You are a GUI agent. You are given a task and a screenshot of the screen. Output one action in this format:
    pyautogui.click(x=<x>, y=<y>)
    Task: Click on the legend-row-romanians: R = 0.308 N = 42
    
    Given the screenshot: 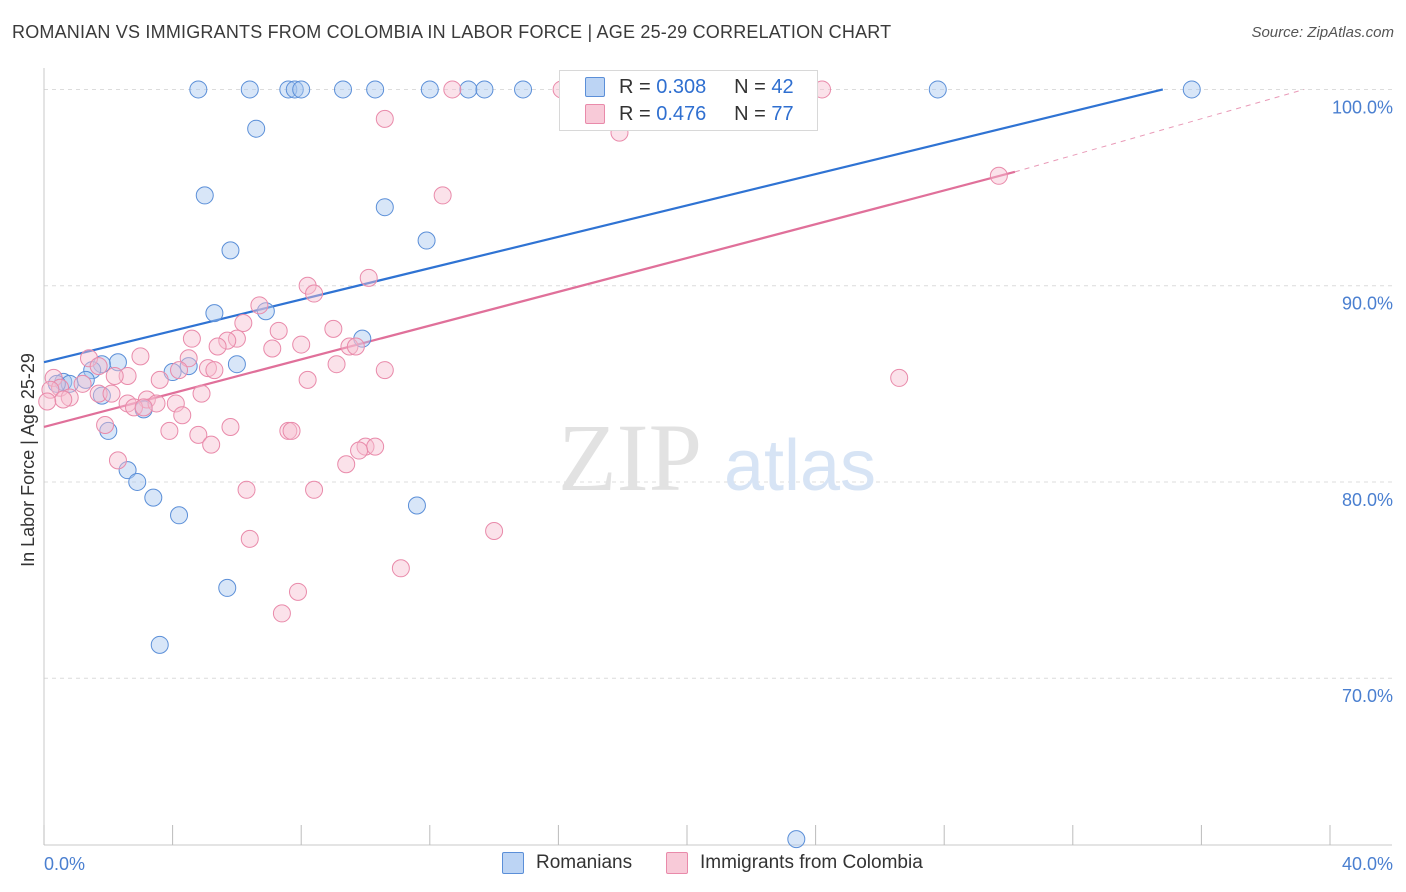 What is the action you would take?
    pyautogui.click(x=689, y=87)
    